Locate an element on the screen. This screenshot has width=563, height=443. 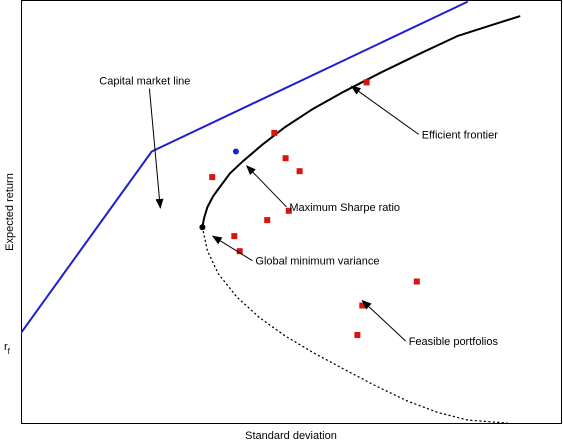
svg-text: rf is located at coordinates (7, 348).